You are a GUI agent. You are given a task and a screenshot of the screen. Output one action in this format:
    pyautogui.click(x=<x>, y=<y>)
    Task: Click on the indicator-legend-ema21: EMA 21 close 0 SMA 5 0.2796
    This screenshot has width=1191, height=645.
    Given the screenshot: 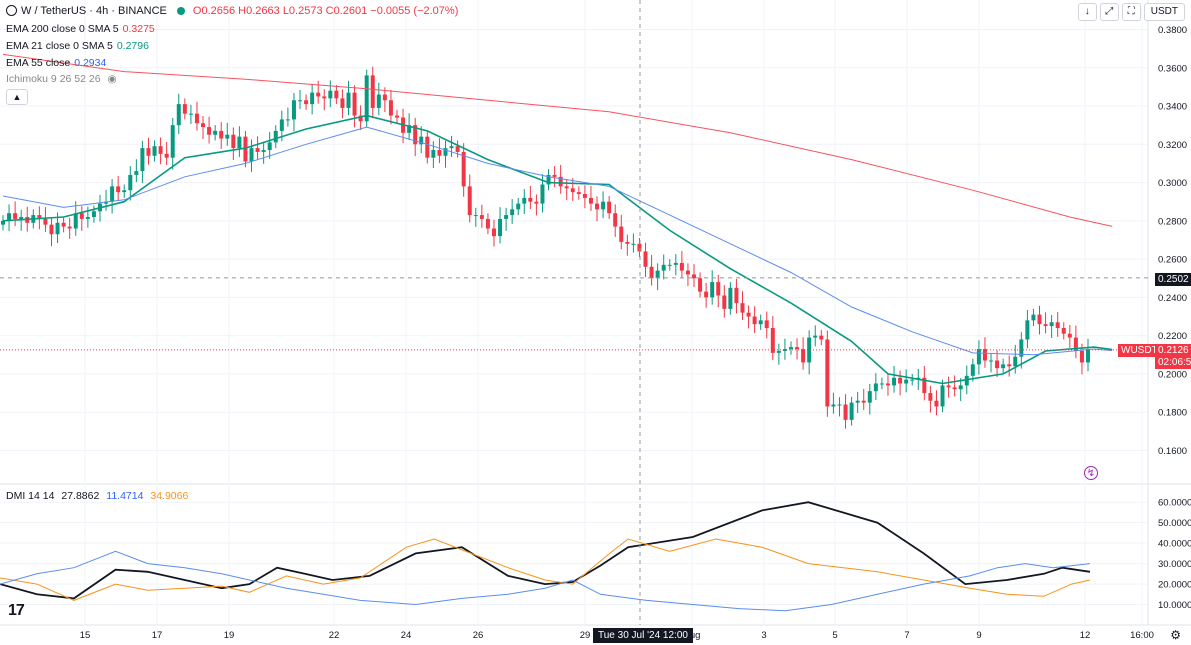 What is the action you would take?
    pyautogui.click(x=77, y=46)
    